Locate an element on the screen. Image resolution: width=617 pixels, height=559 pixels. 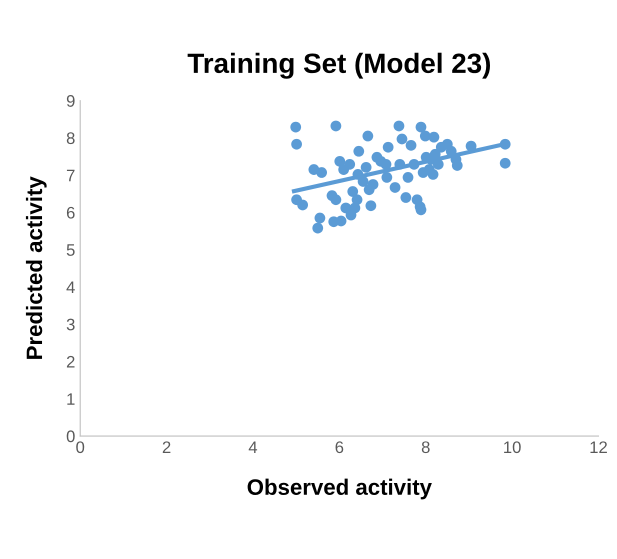
y-tick-label: 8 is located at coordinates (70, 138).